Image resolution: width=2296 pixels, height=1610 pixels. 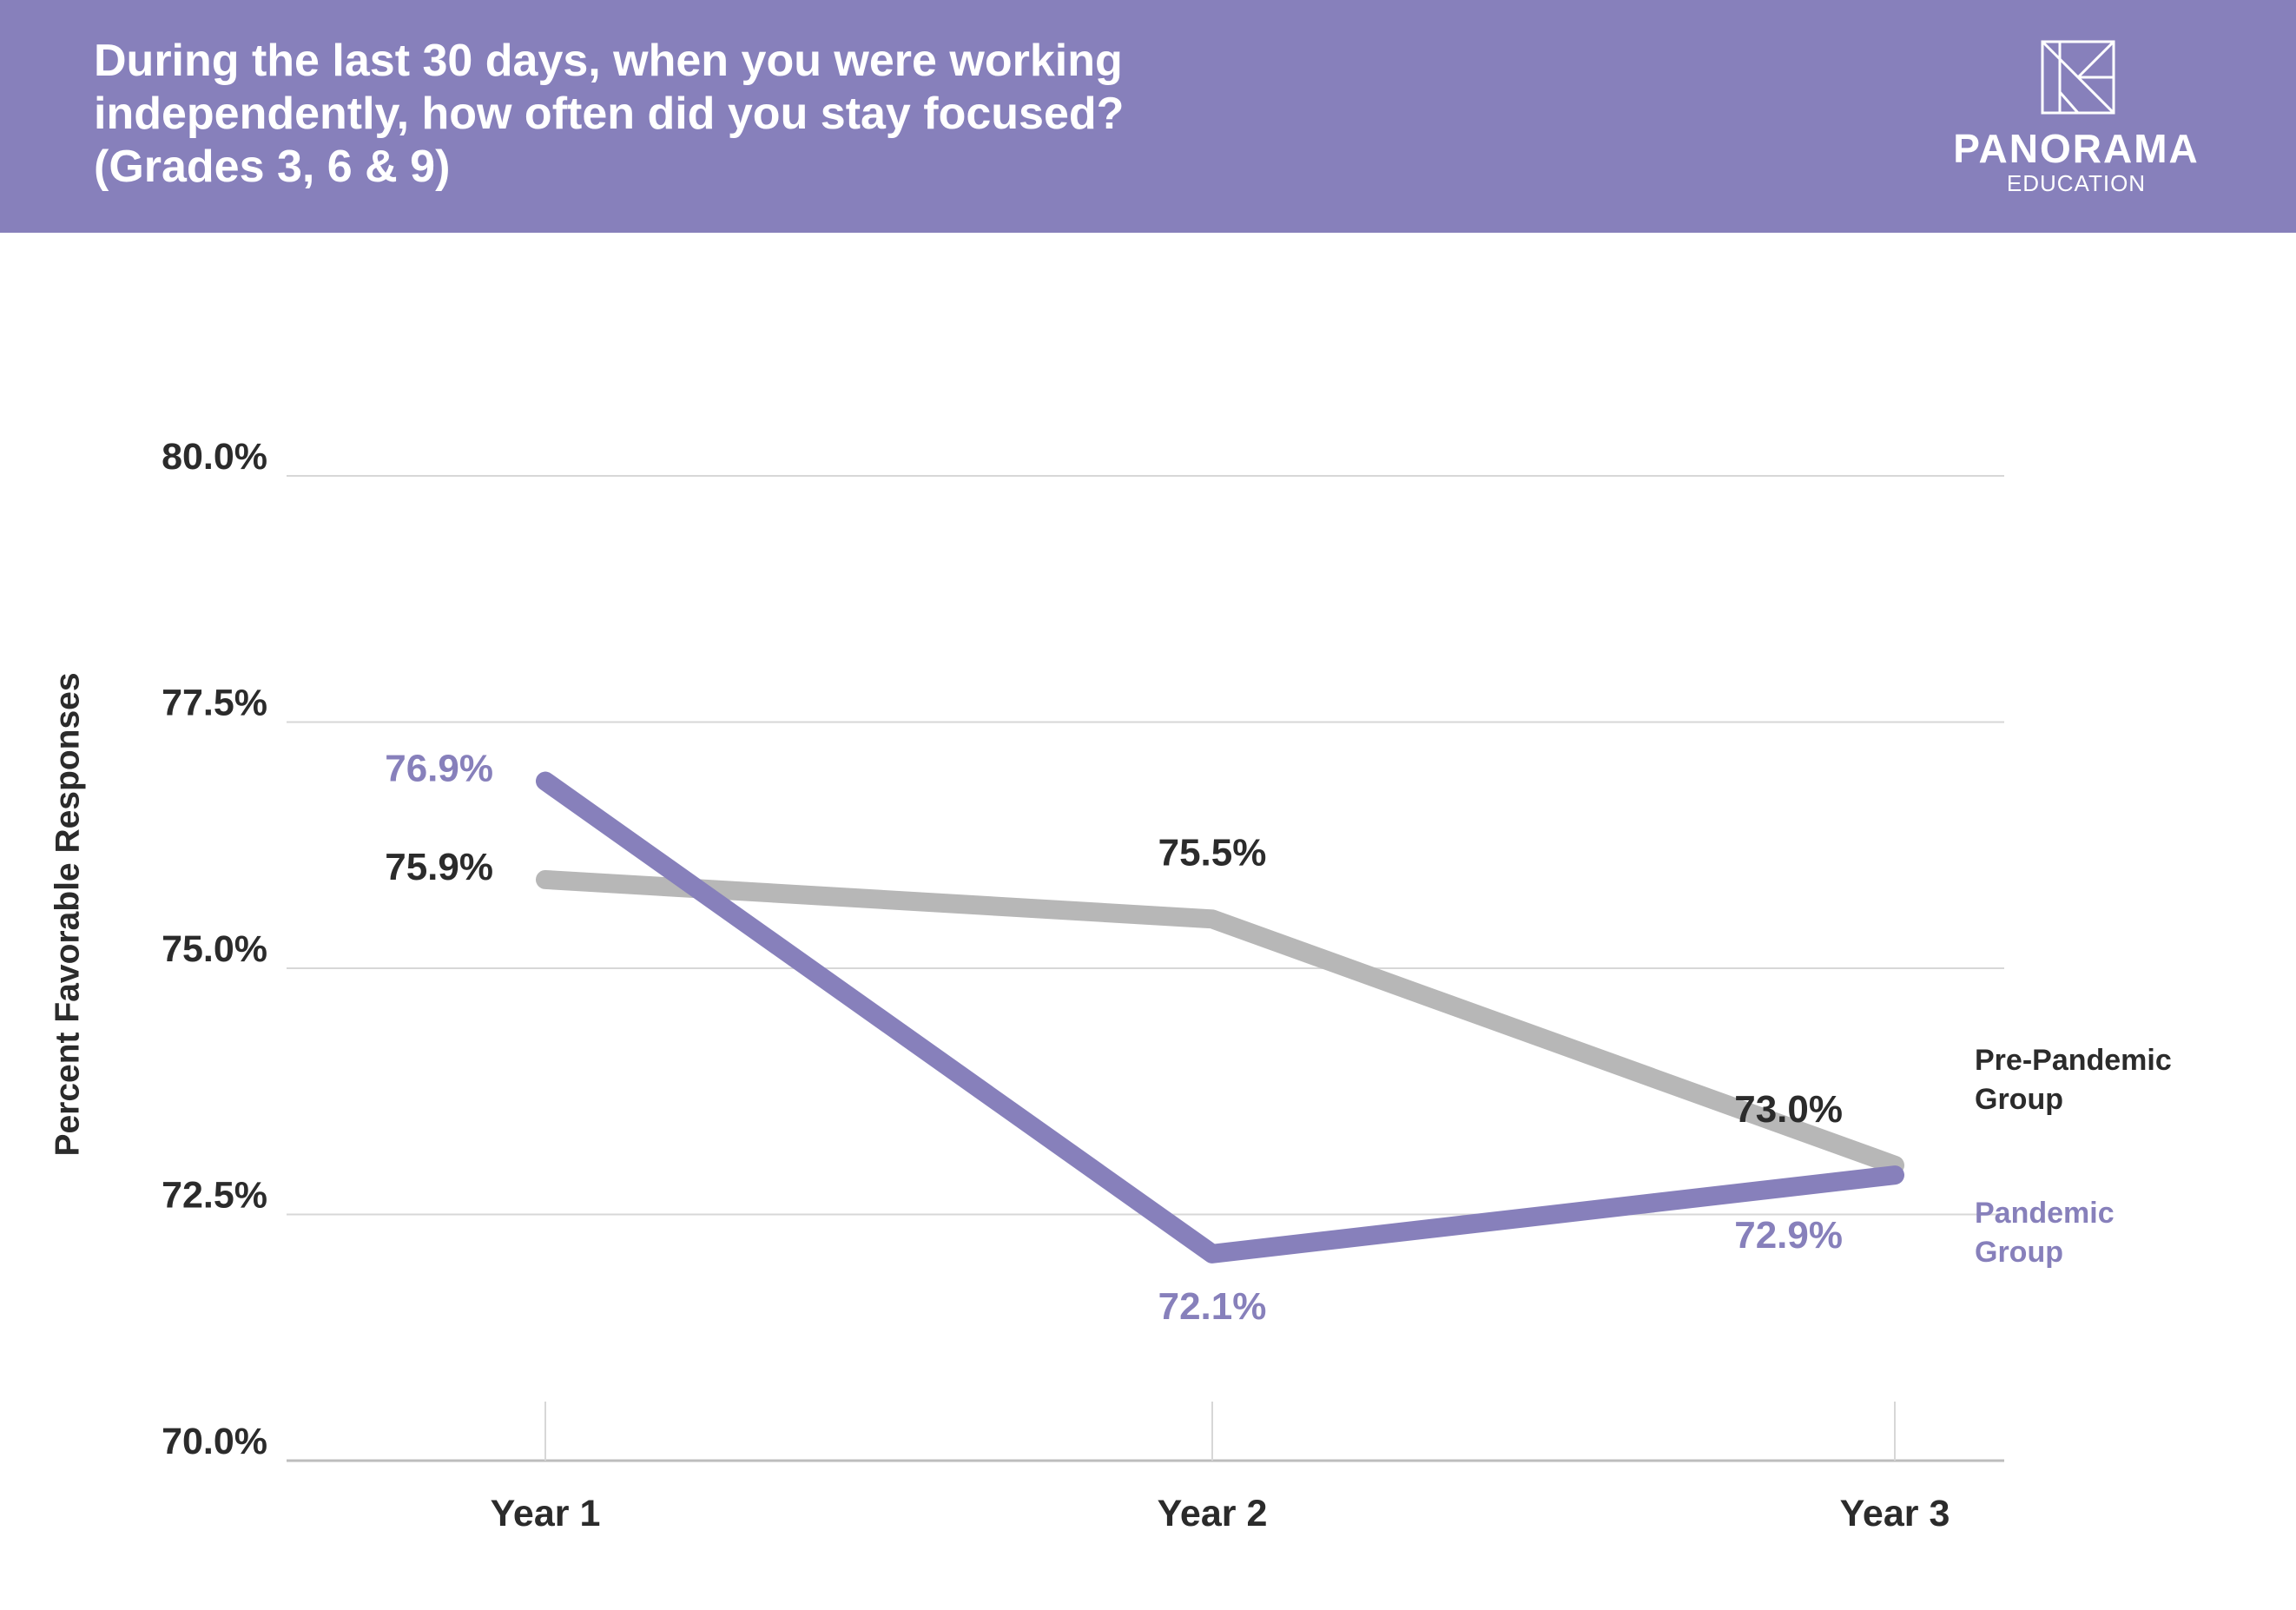 I want to click on series-name-labels: Pre-Pandemic Group Pandemic Group, so click(x=2073, y=1156).